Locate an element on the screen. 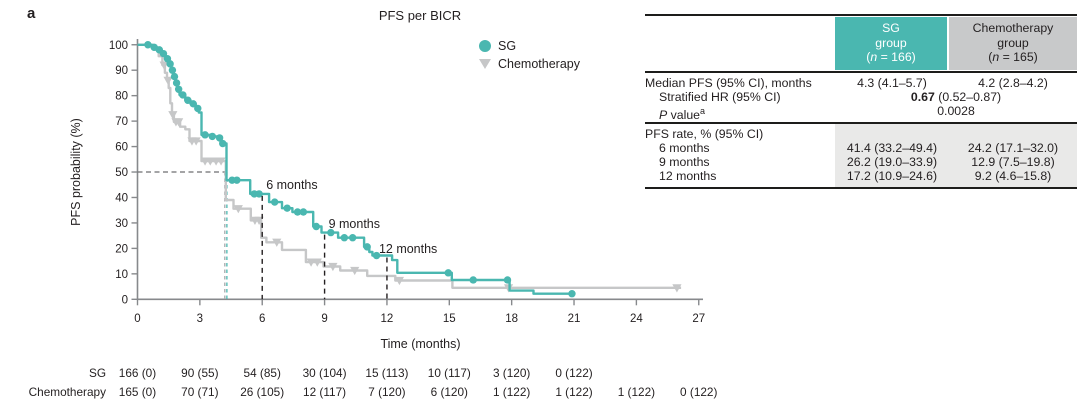 Image resolution: width=1080 pixels, height=410 pixels. table-top-rule is located at coordinates (861, 15).